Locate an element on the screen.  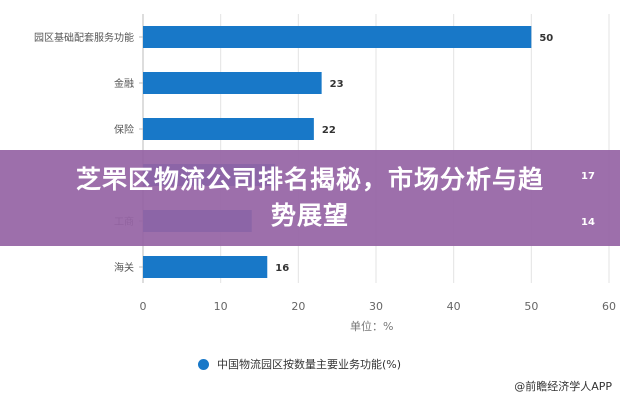
legend: 中国物流园区按数量主要业务功能(%) is located at coordinates (299, 364).